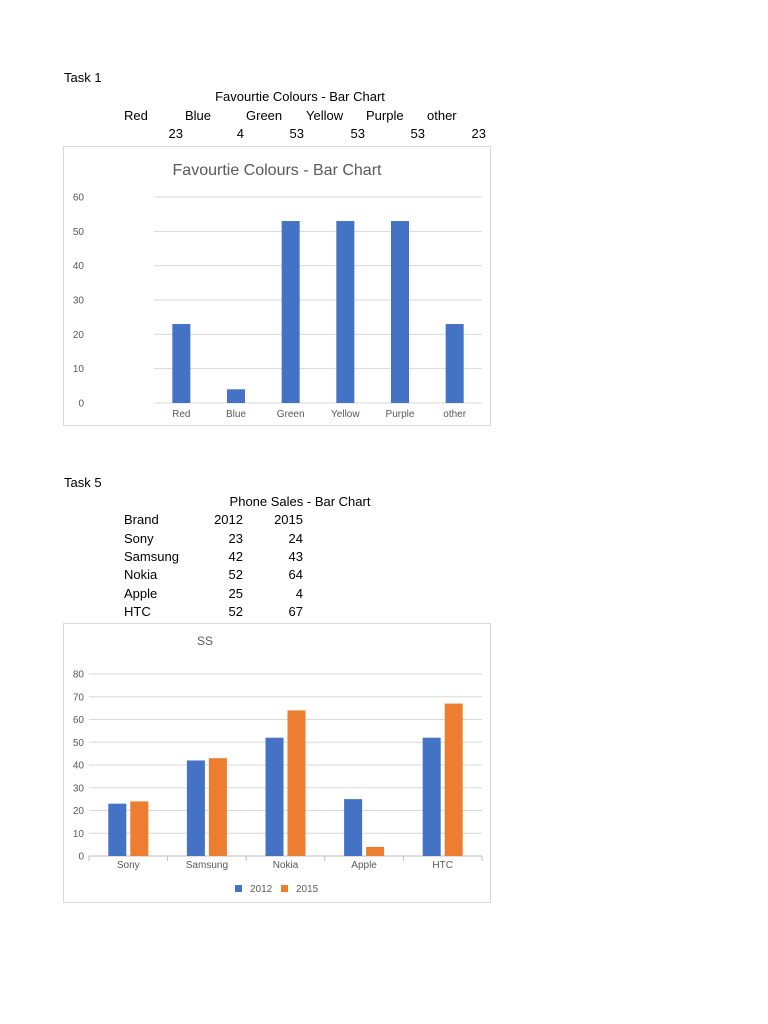 The height and width of the screenshot is (1024, 768). What do you see at coordinates (83, 482) in the screenshot?
I see `task5-label: Task 5` at bounding box center [83, 482].